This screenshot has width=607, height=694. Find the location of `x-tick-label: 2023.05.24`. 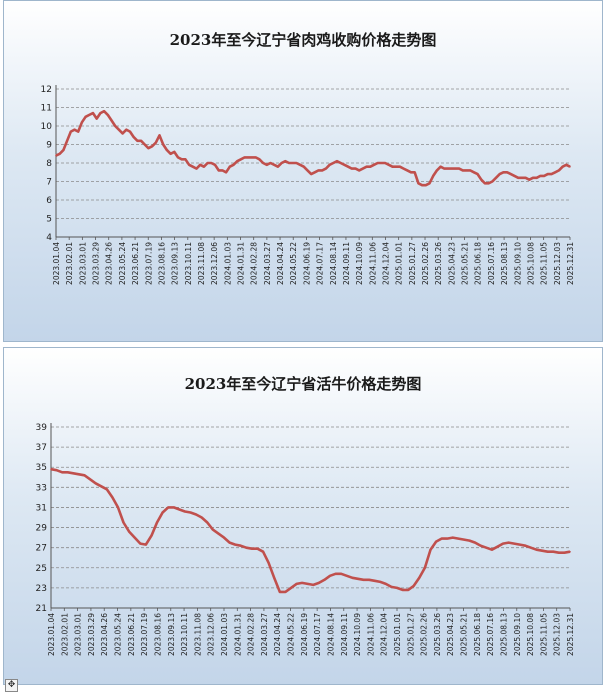

x-tick-label: 2023.05.24 is located at coordinates (118, 634).